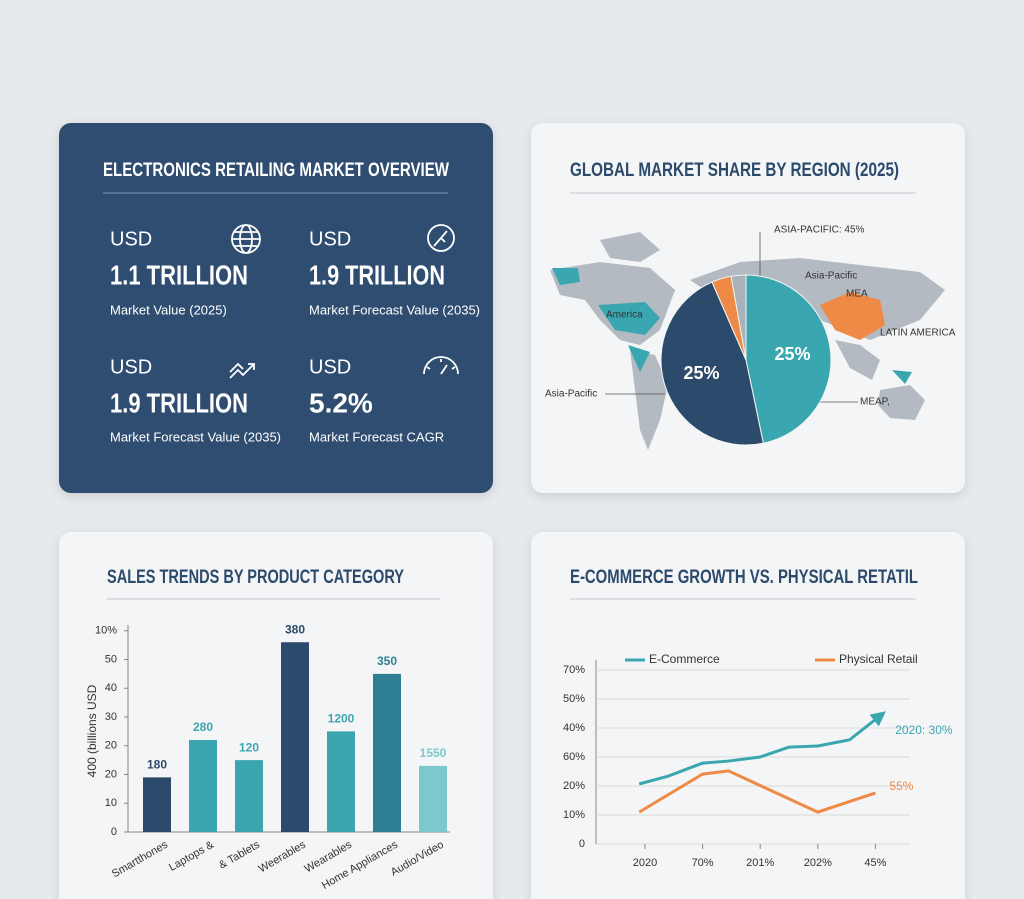 This screenshot has width=1024, height=899. Describe the element at coordinates (624, 315) in the screenshot. I see `map-label: America` at that location.